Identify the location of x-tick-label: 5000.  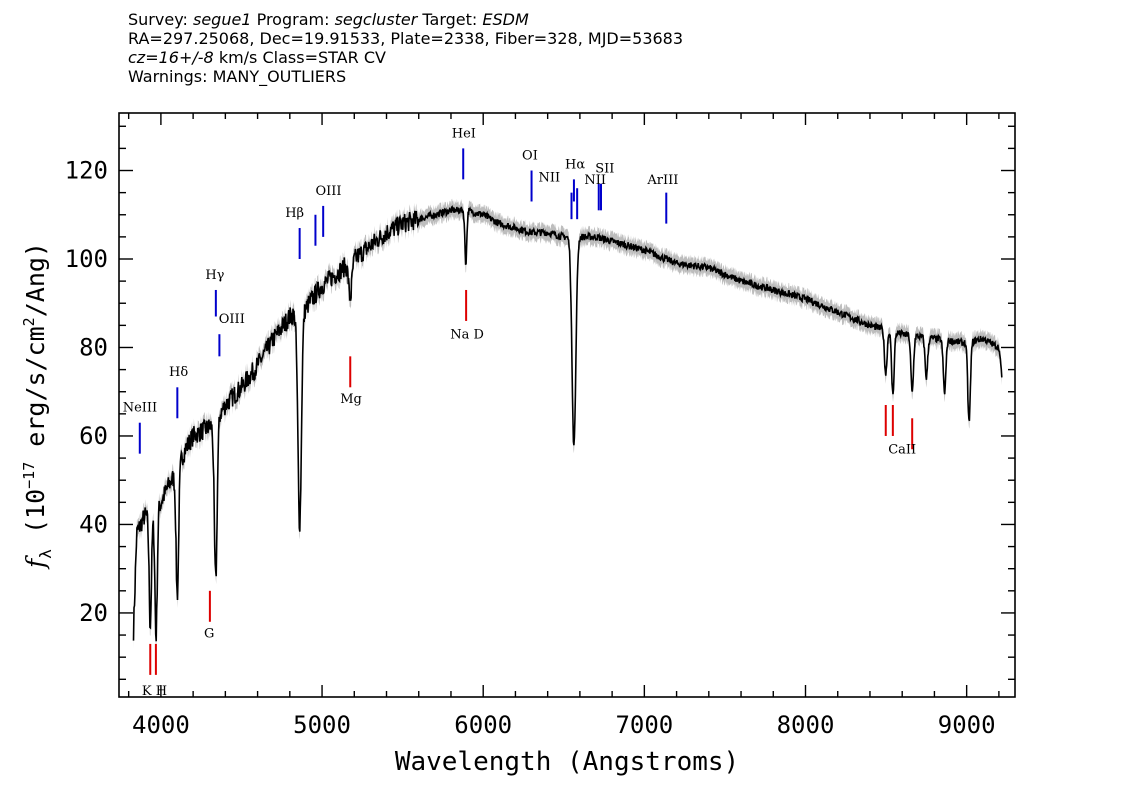
(322, 725).